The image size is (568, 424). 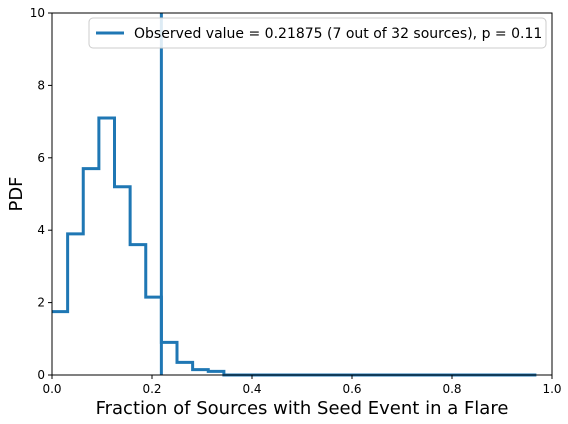 I want to click on y-tick-label: 8, so click(x=41, y=85).